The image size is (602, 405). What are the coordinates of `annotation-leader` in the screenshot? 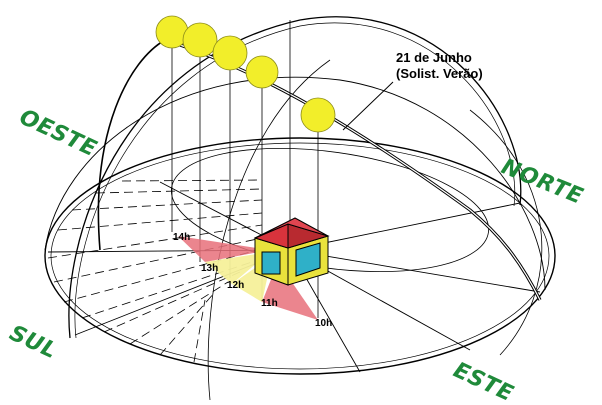 It's located at (368, 106).